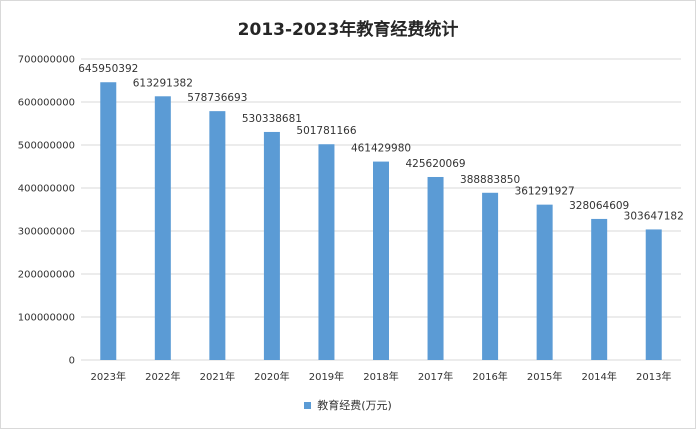 This screenshot has height=429, width=696. Describe the element at coordinates (489, 376) in the screenshot. I see `x-tick-label: 2016年` at that location.